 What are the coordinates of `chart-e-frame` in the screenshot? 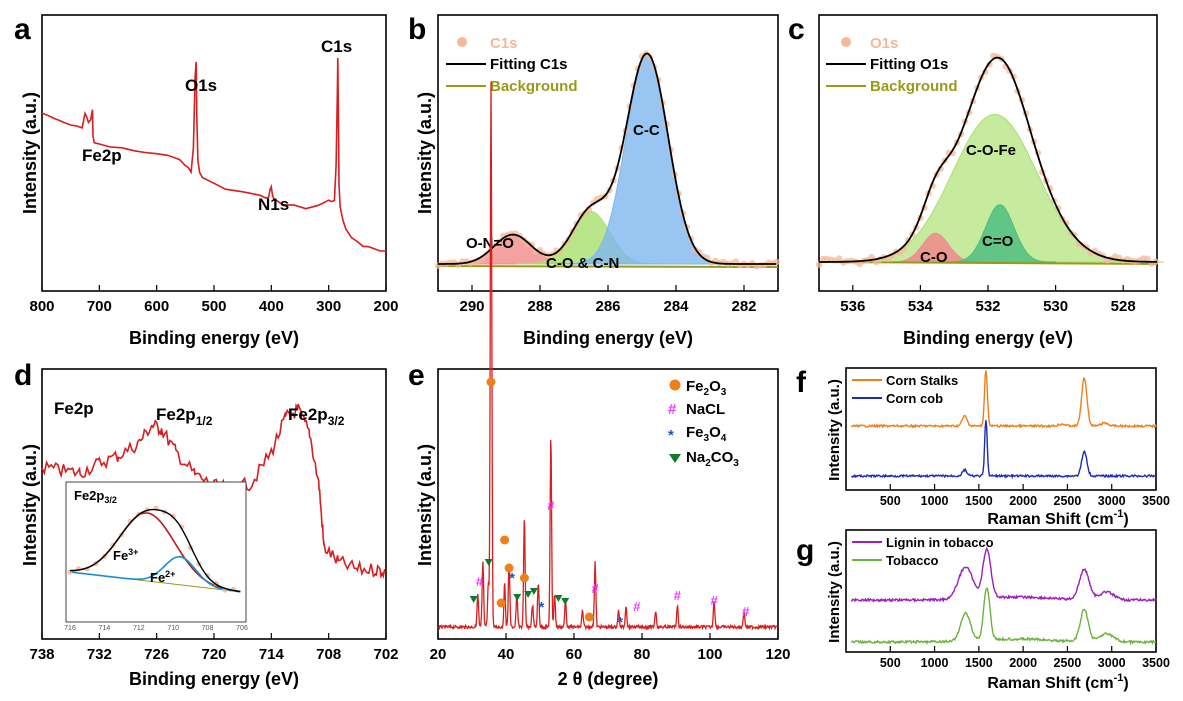 It's located at (608, 504).